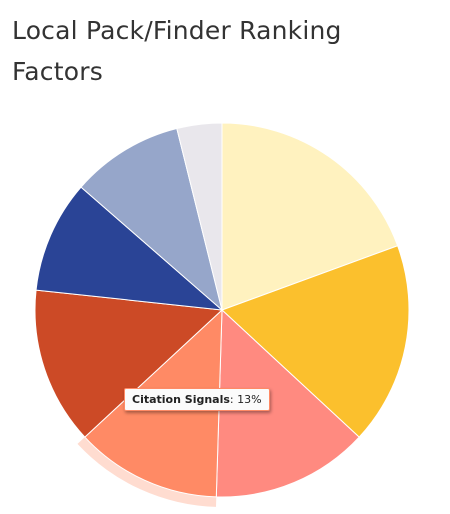  Describe the element at coordinates (181, 399) in the screenshot. I see `tooltip-label: Citation Signals` at that location.